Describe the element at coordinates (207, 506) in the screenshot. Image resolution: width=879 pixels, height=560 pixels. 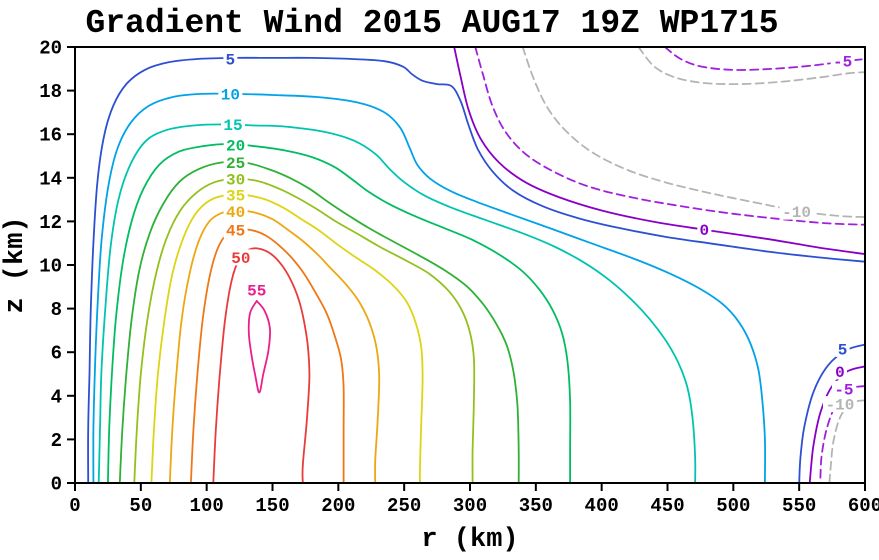
I see `x-tick-label: 100` at that location.